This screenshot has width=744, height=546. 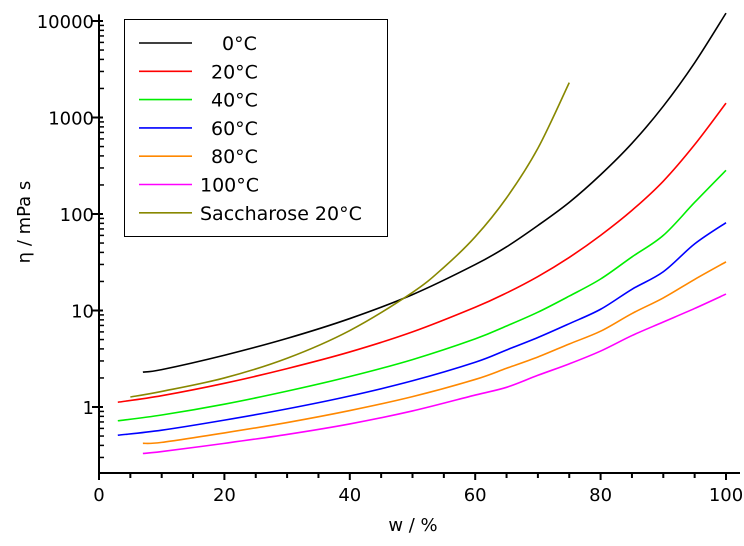 What do you see at coordinates (600, 495) in the screenshot?
I see `x-tick-label: 80` at bounding box center [600, 495].